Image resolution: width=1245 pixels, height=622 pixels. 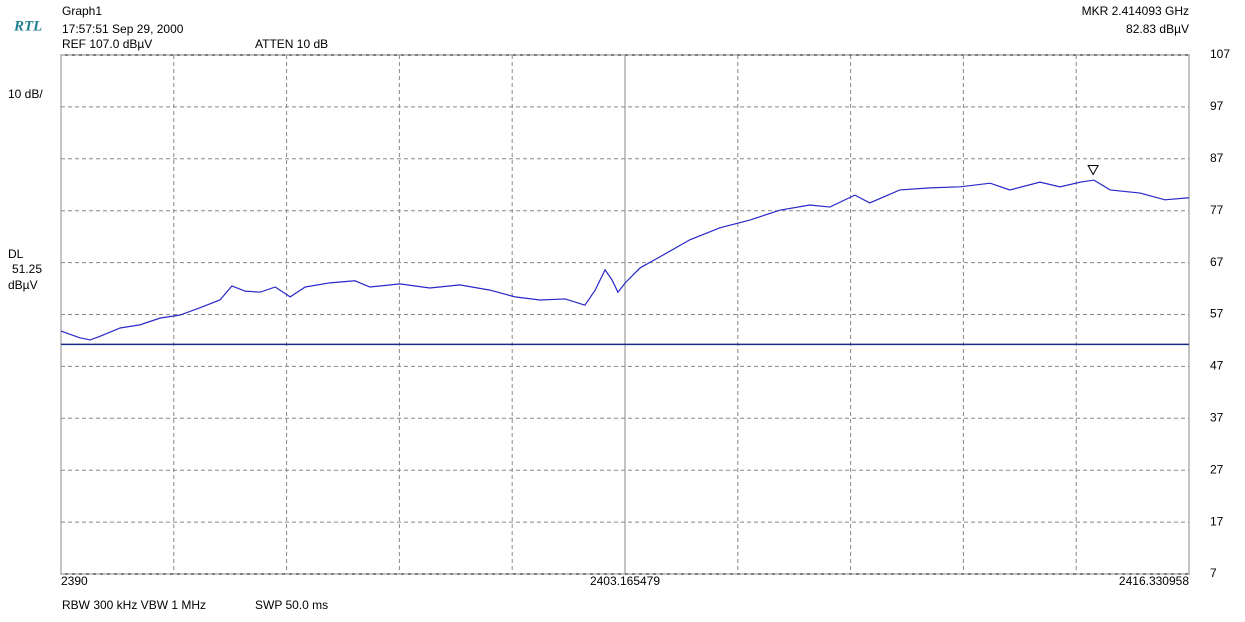 What do you see at coordinates (291, 44) in the screenshot?
I see `attenuation: ATTEN 10 dB` at bounding box center [291, 44].